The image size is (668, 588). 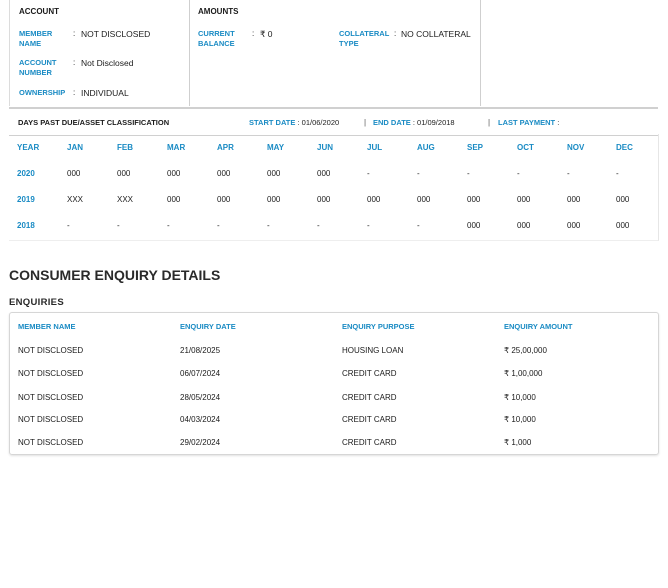 I want to click on current-balance-value: ₹ 0, so click(x=266, y=34).